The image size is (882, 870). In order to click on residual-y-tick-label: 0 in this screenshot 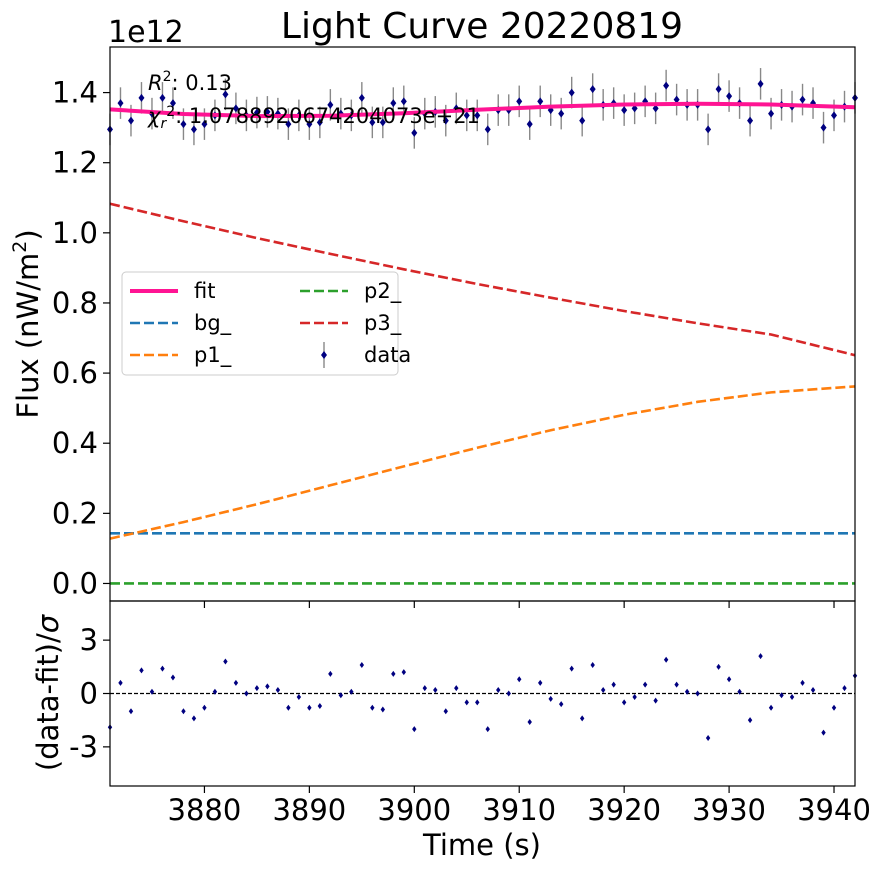, I will do `click(89, 694)`.